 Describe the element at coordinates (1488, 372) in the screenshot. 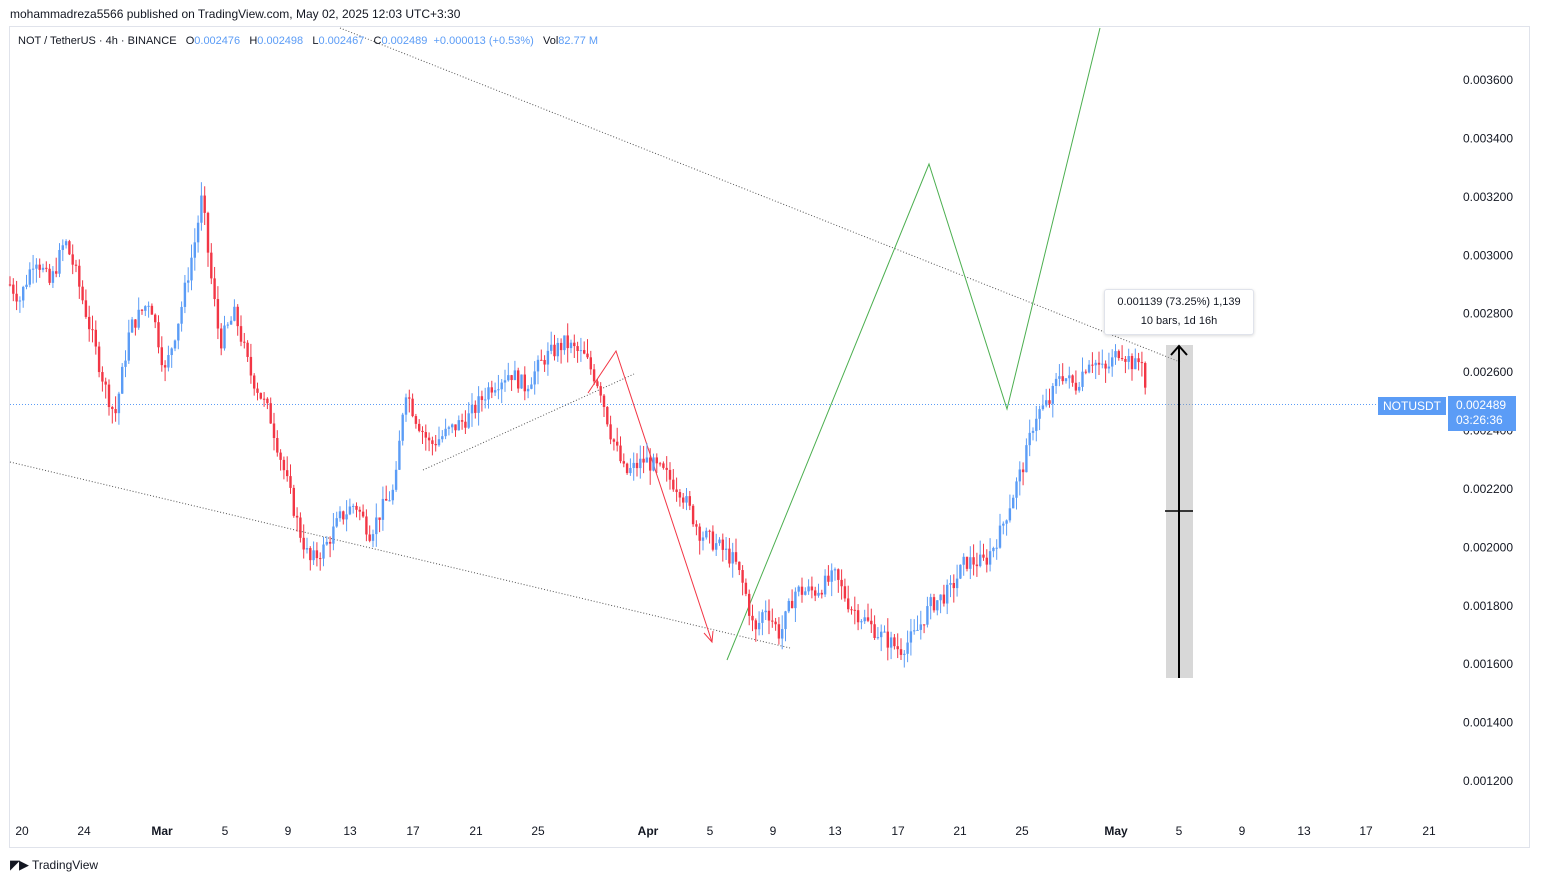

I see `y-tick-label: 0.002600` at that location.